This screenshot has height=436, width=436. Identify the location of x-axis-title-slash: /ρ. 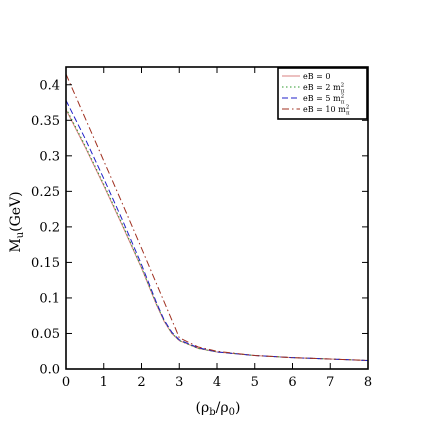
(222, 408).